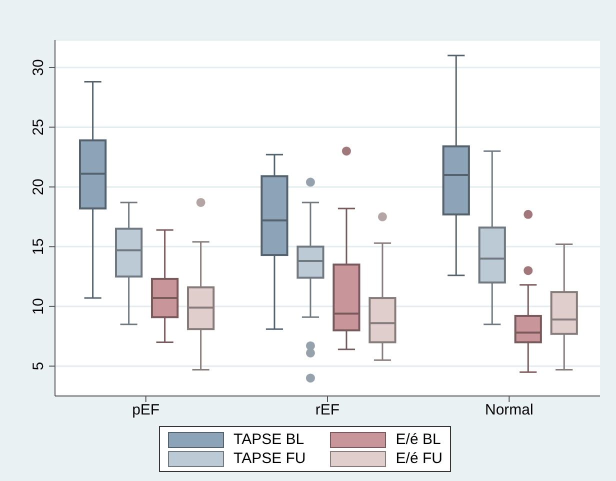 This screenshot has height=481, width=616. I want to click on legend-label: TAPSE BL, so click(269, 439).